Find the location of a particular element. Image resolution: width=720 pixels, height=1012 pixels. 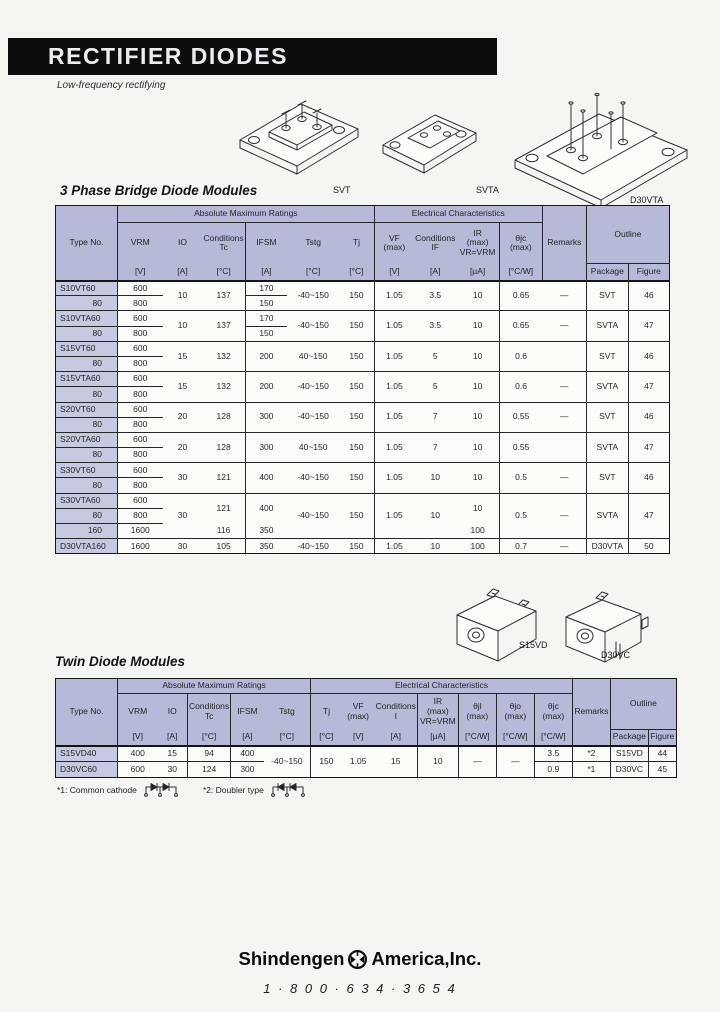

unit-ir: [μA] is located at coordinates (437, 737).